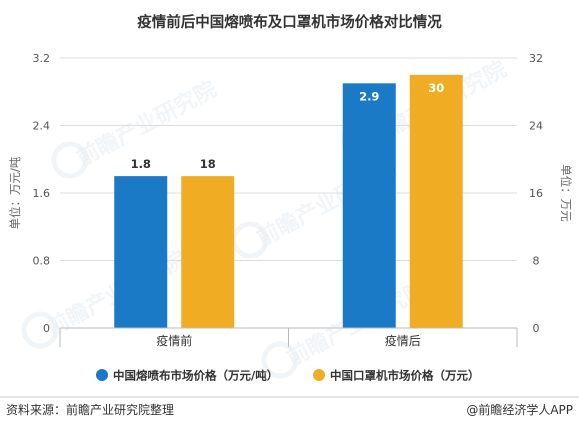 The image size is (579, 433). Describe the element at coordinates (289, 22) in the screenshot. I see `chart-title: 疫情前后中国熔喷布及口罩机市场价格对比情况` at that location.